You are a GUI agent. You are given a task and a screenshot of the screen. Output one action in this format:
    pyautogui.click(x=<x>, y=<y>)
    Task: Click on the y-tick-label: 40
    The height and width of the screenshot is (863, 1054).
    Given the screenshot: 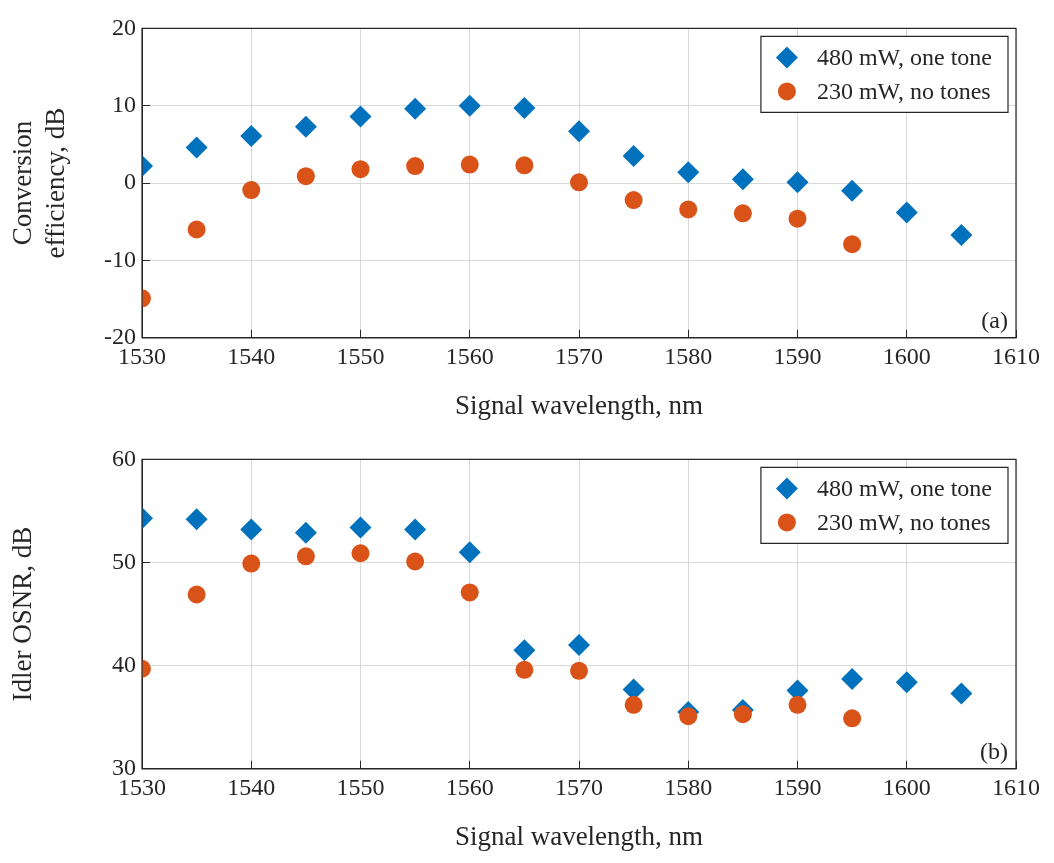 What is the action you would take?
    pyautogui.click(x=124, y=663)
    